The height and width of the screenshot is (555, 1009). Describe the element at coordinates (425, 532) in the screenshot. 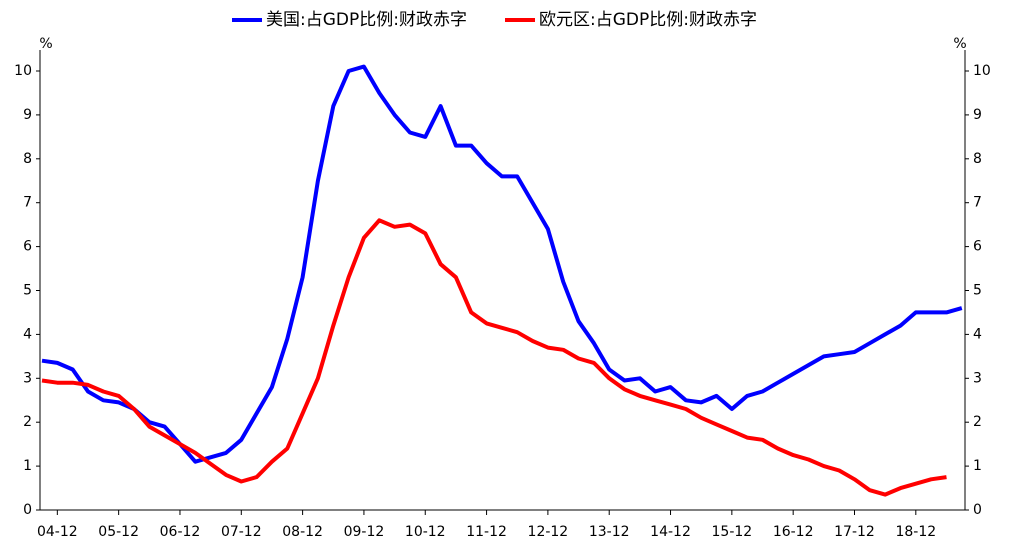

I see `x-tick-label: 10-12` at that location.